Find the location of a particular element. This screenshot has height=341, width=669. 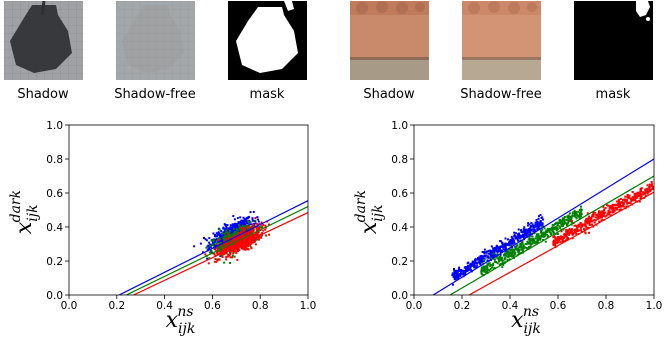

plot-area is located at coordinates (213, 247).